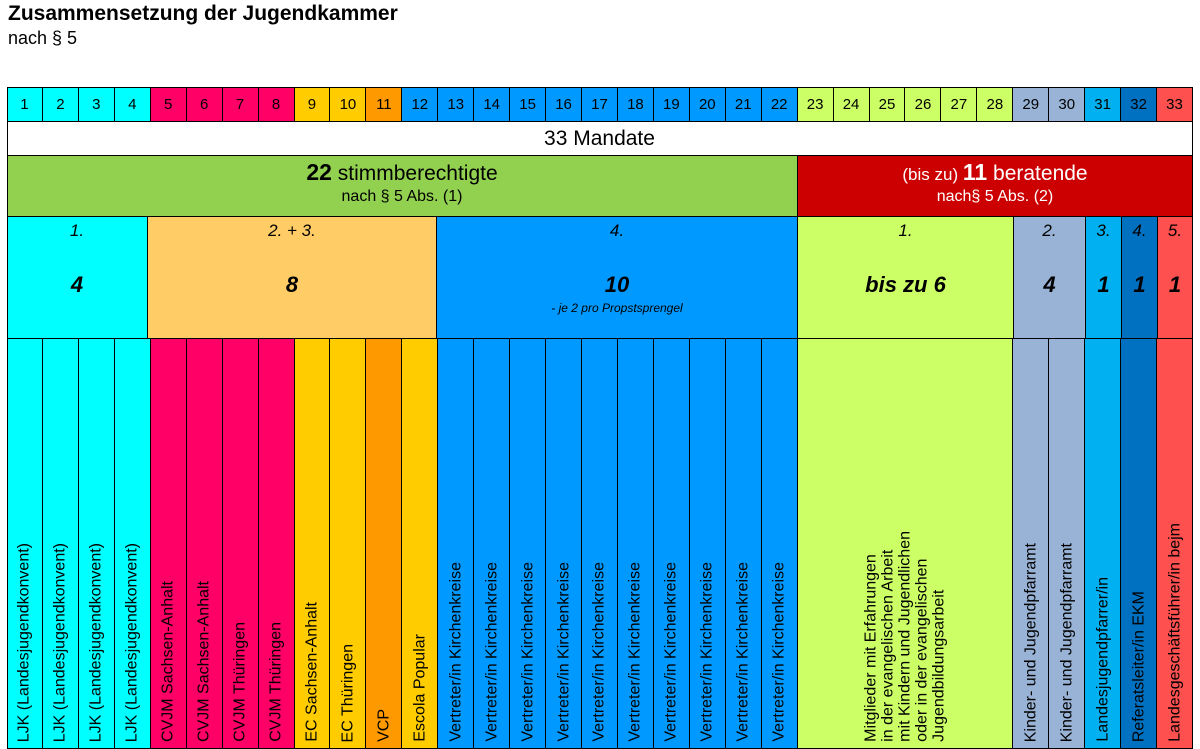 The image size is (1200, 749). What do you see at coordinates (292, 230) in the screenshot?
I see `group-label: 2. + 3.` at bounding box center [292, 230].